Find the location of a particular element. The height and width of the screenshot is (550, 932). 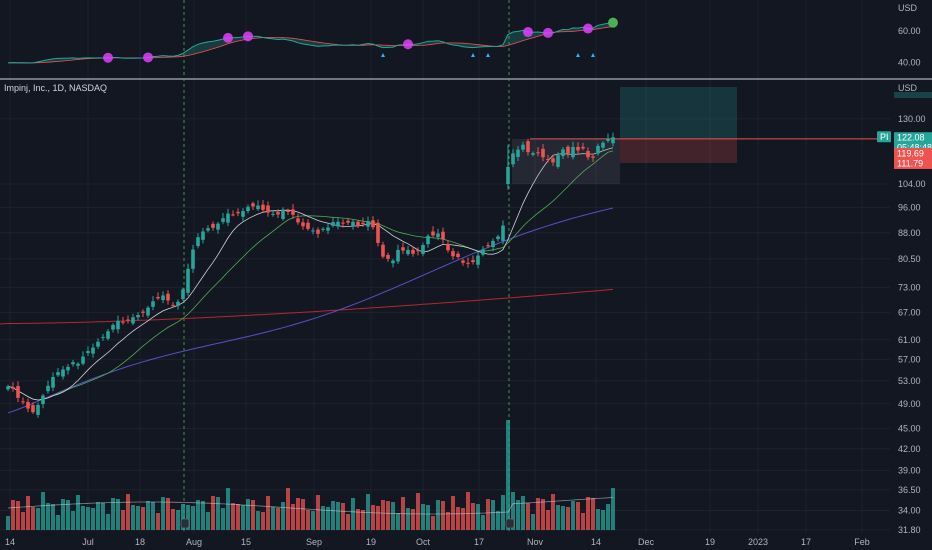

rs-end-dot is located at coordinates (613, 22).